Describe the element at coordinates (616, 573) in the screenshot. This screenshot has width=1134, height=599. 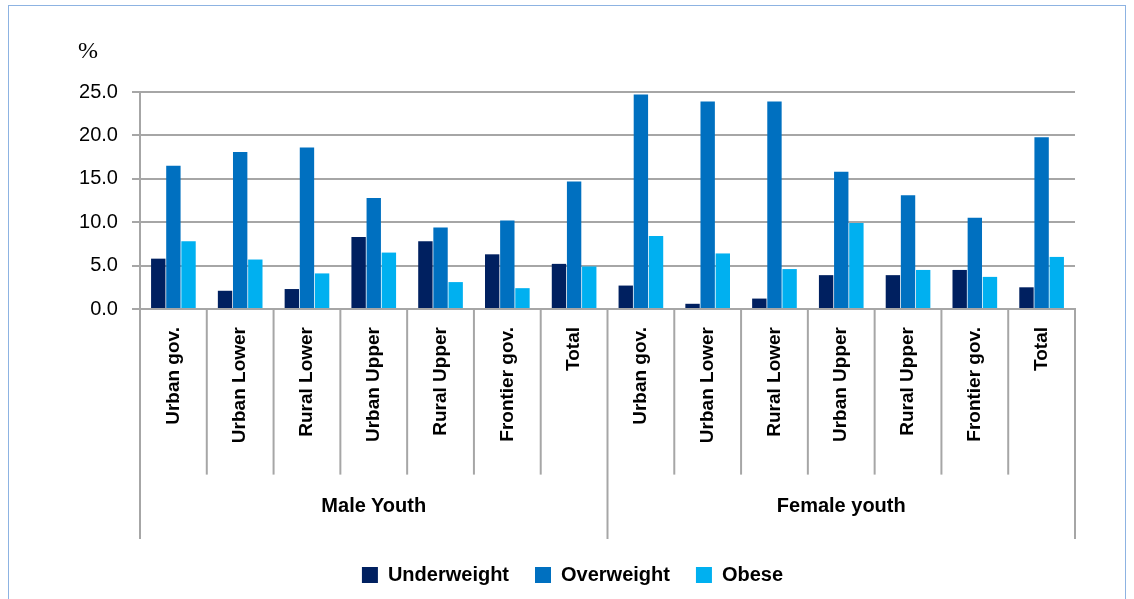
I see `legend-label: Overweight` at that location.